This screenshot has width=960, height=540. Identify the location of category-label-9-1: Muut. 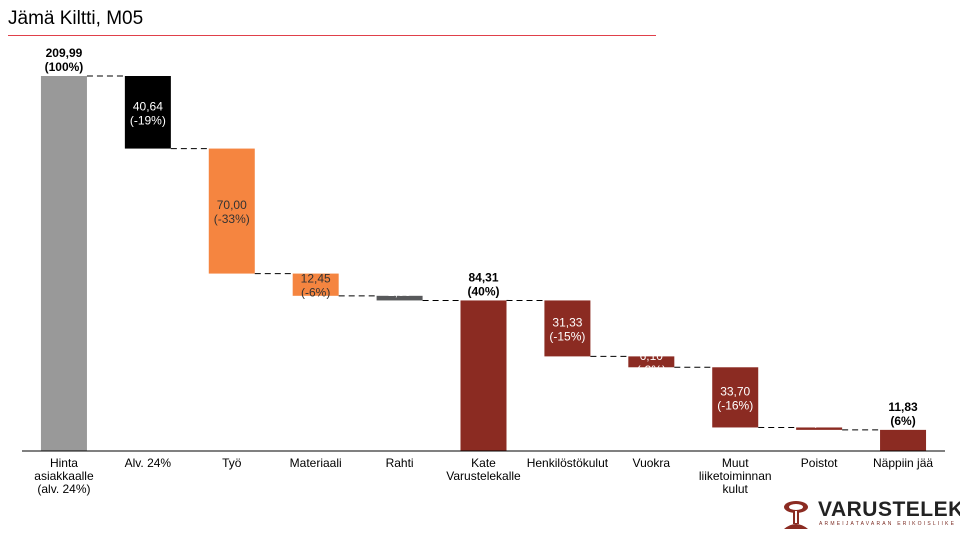
(735, 463).